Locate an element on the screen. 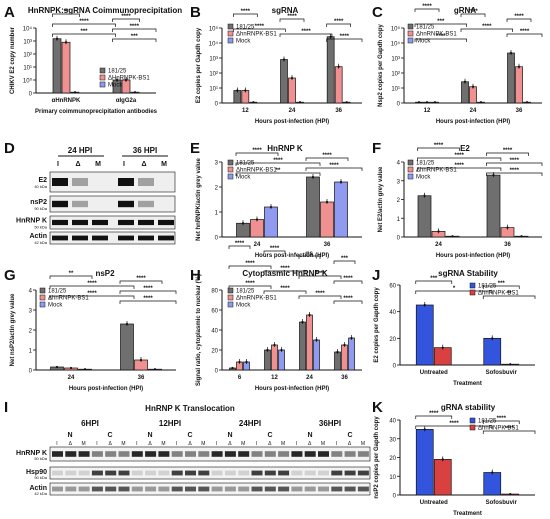 The width and height of the screenshot is (550, 519). sig-label: ** is located at coordinates (509, 294).